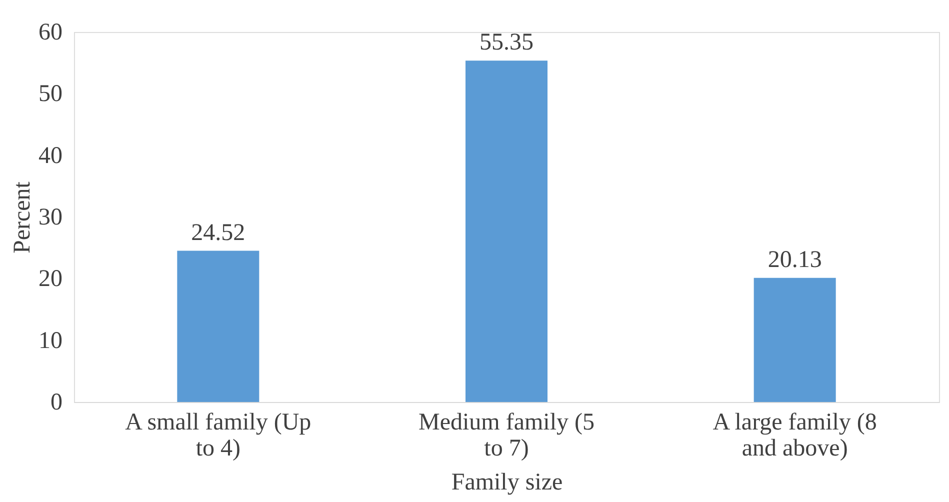 This screenshot has height=502, width=949. I want to click on y-tick-label: 40, so click(50, 155).